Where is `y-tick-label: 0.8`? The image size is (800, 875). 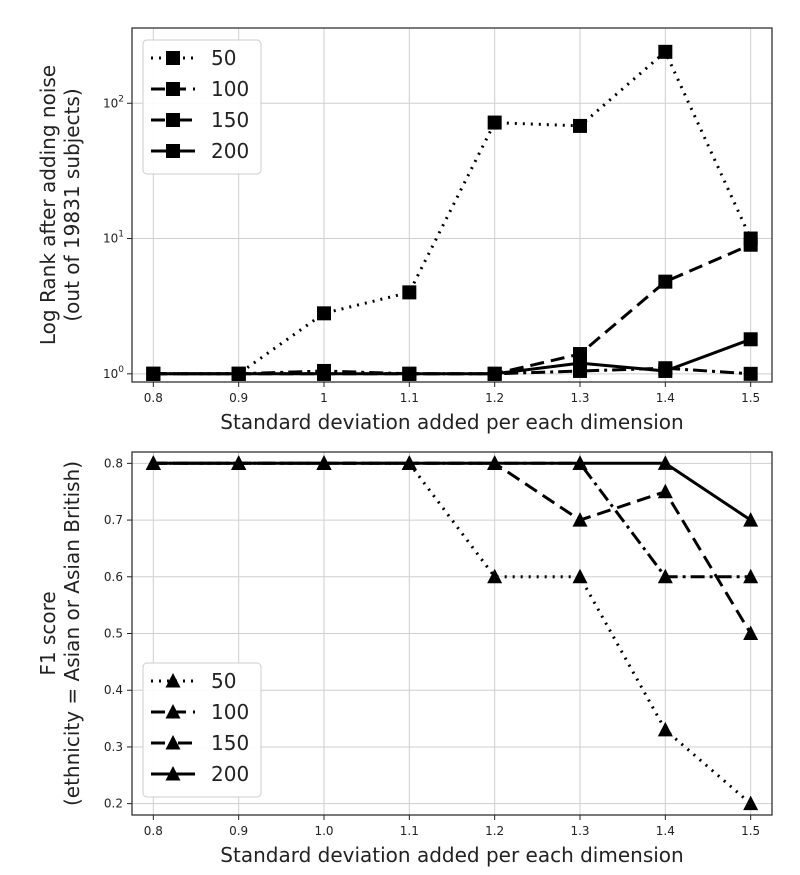 y-tick-label: 0.8 is located at coordinates (113, 463).